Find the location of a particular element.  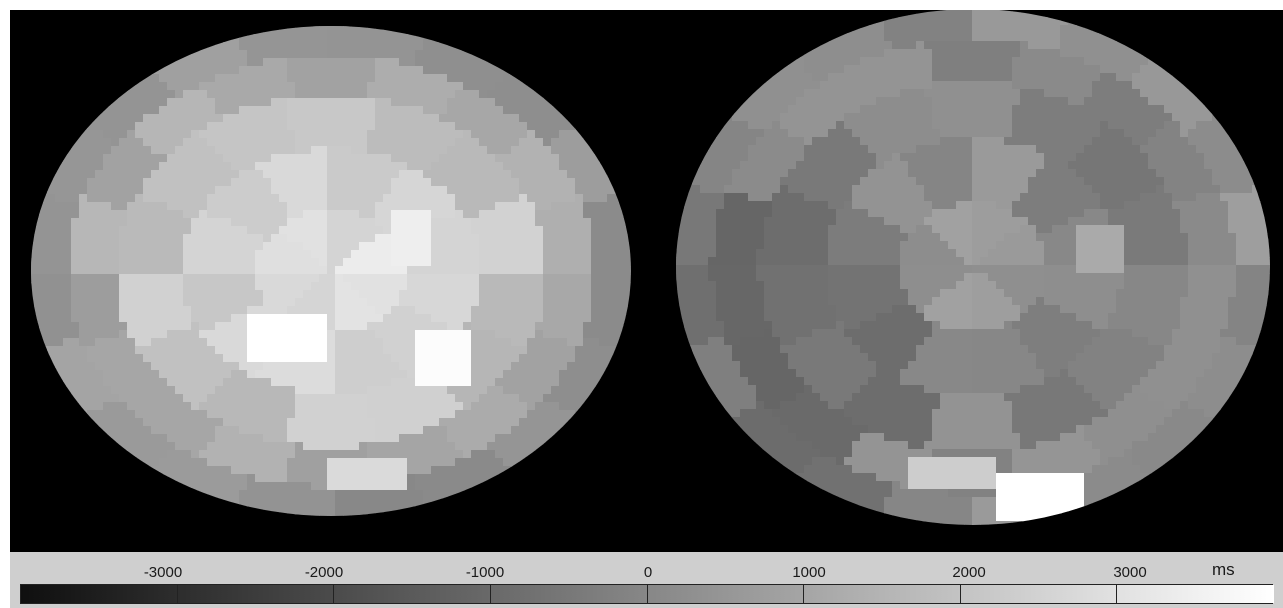

colorbar-panel: -3000 -2000 -1000 0 1000 2000 3000 ms is located at coordinates (646, 580).